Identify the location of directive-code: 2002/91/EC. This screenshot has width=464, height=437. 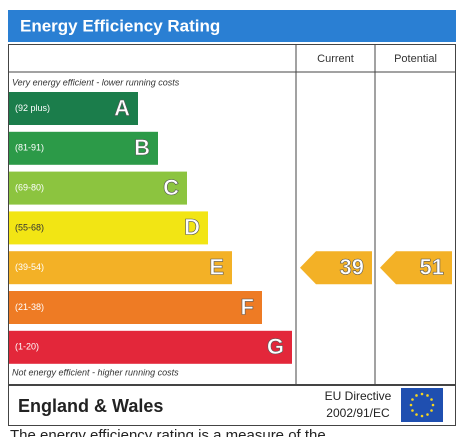
(358, 413).